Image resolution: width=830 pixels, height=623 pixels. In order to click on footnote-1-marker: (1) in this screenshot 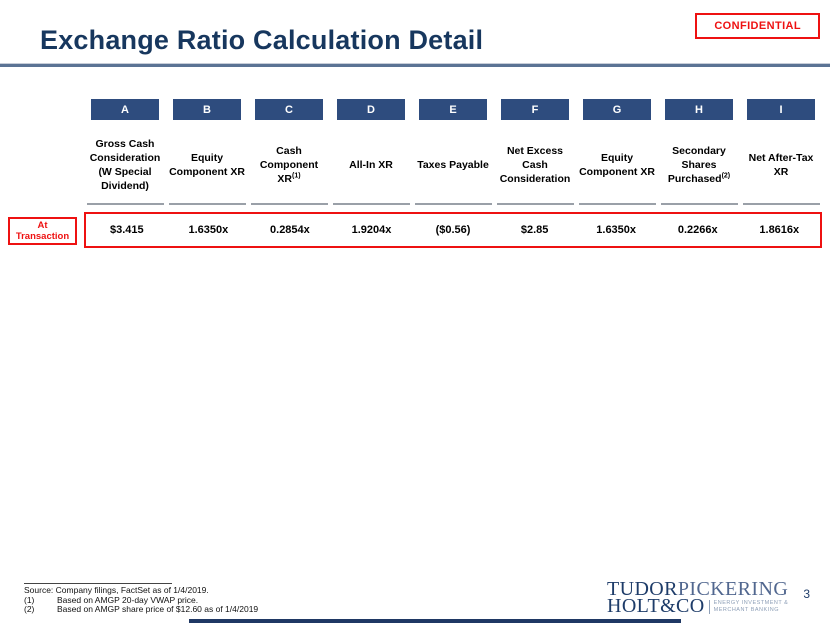, I will do `click(29, 599)`.